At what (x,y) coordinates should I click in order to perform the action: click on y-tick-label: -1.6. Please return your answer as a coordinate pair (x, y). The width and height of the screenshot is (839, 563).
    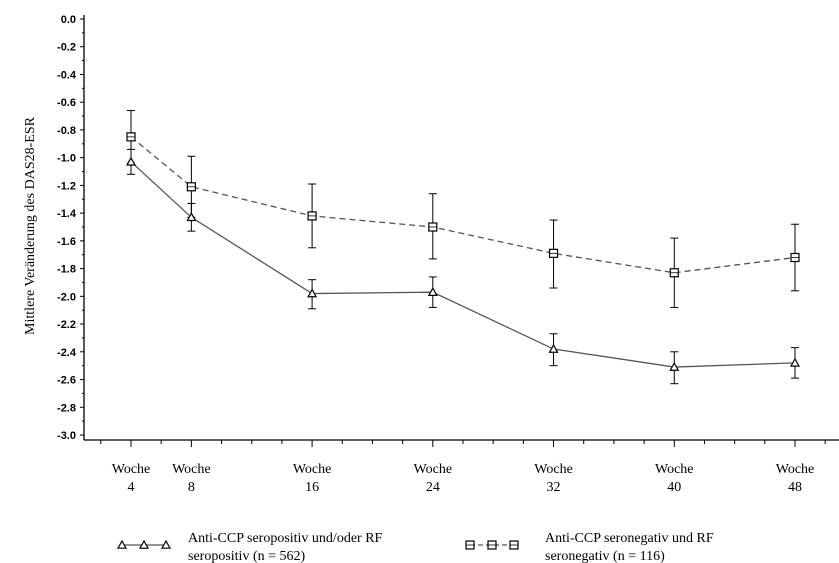
    Looking at the image, I should click on (66, 242).